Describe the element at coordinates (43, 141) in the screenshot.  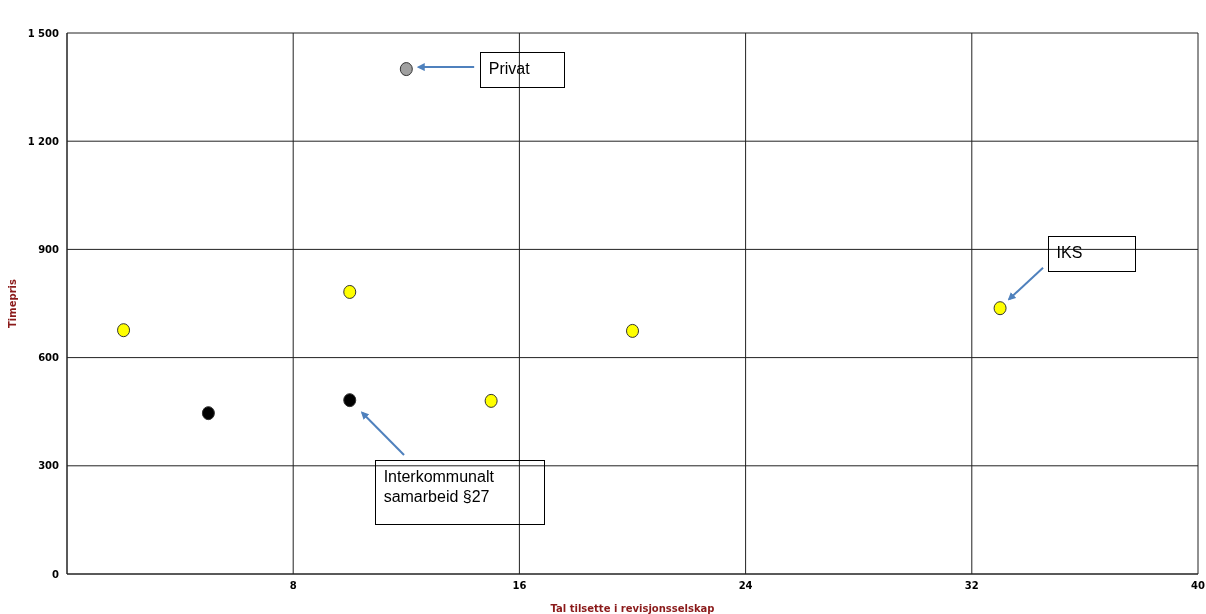
I see `y-tick-label: 1 200` at that location.